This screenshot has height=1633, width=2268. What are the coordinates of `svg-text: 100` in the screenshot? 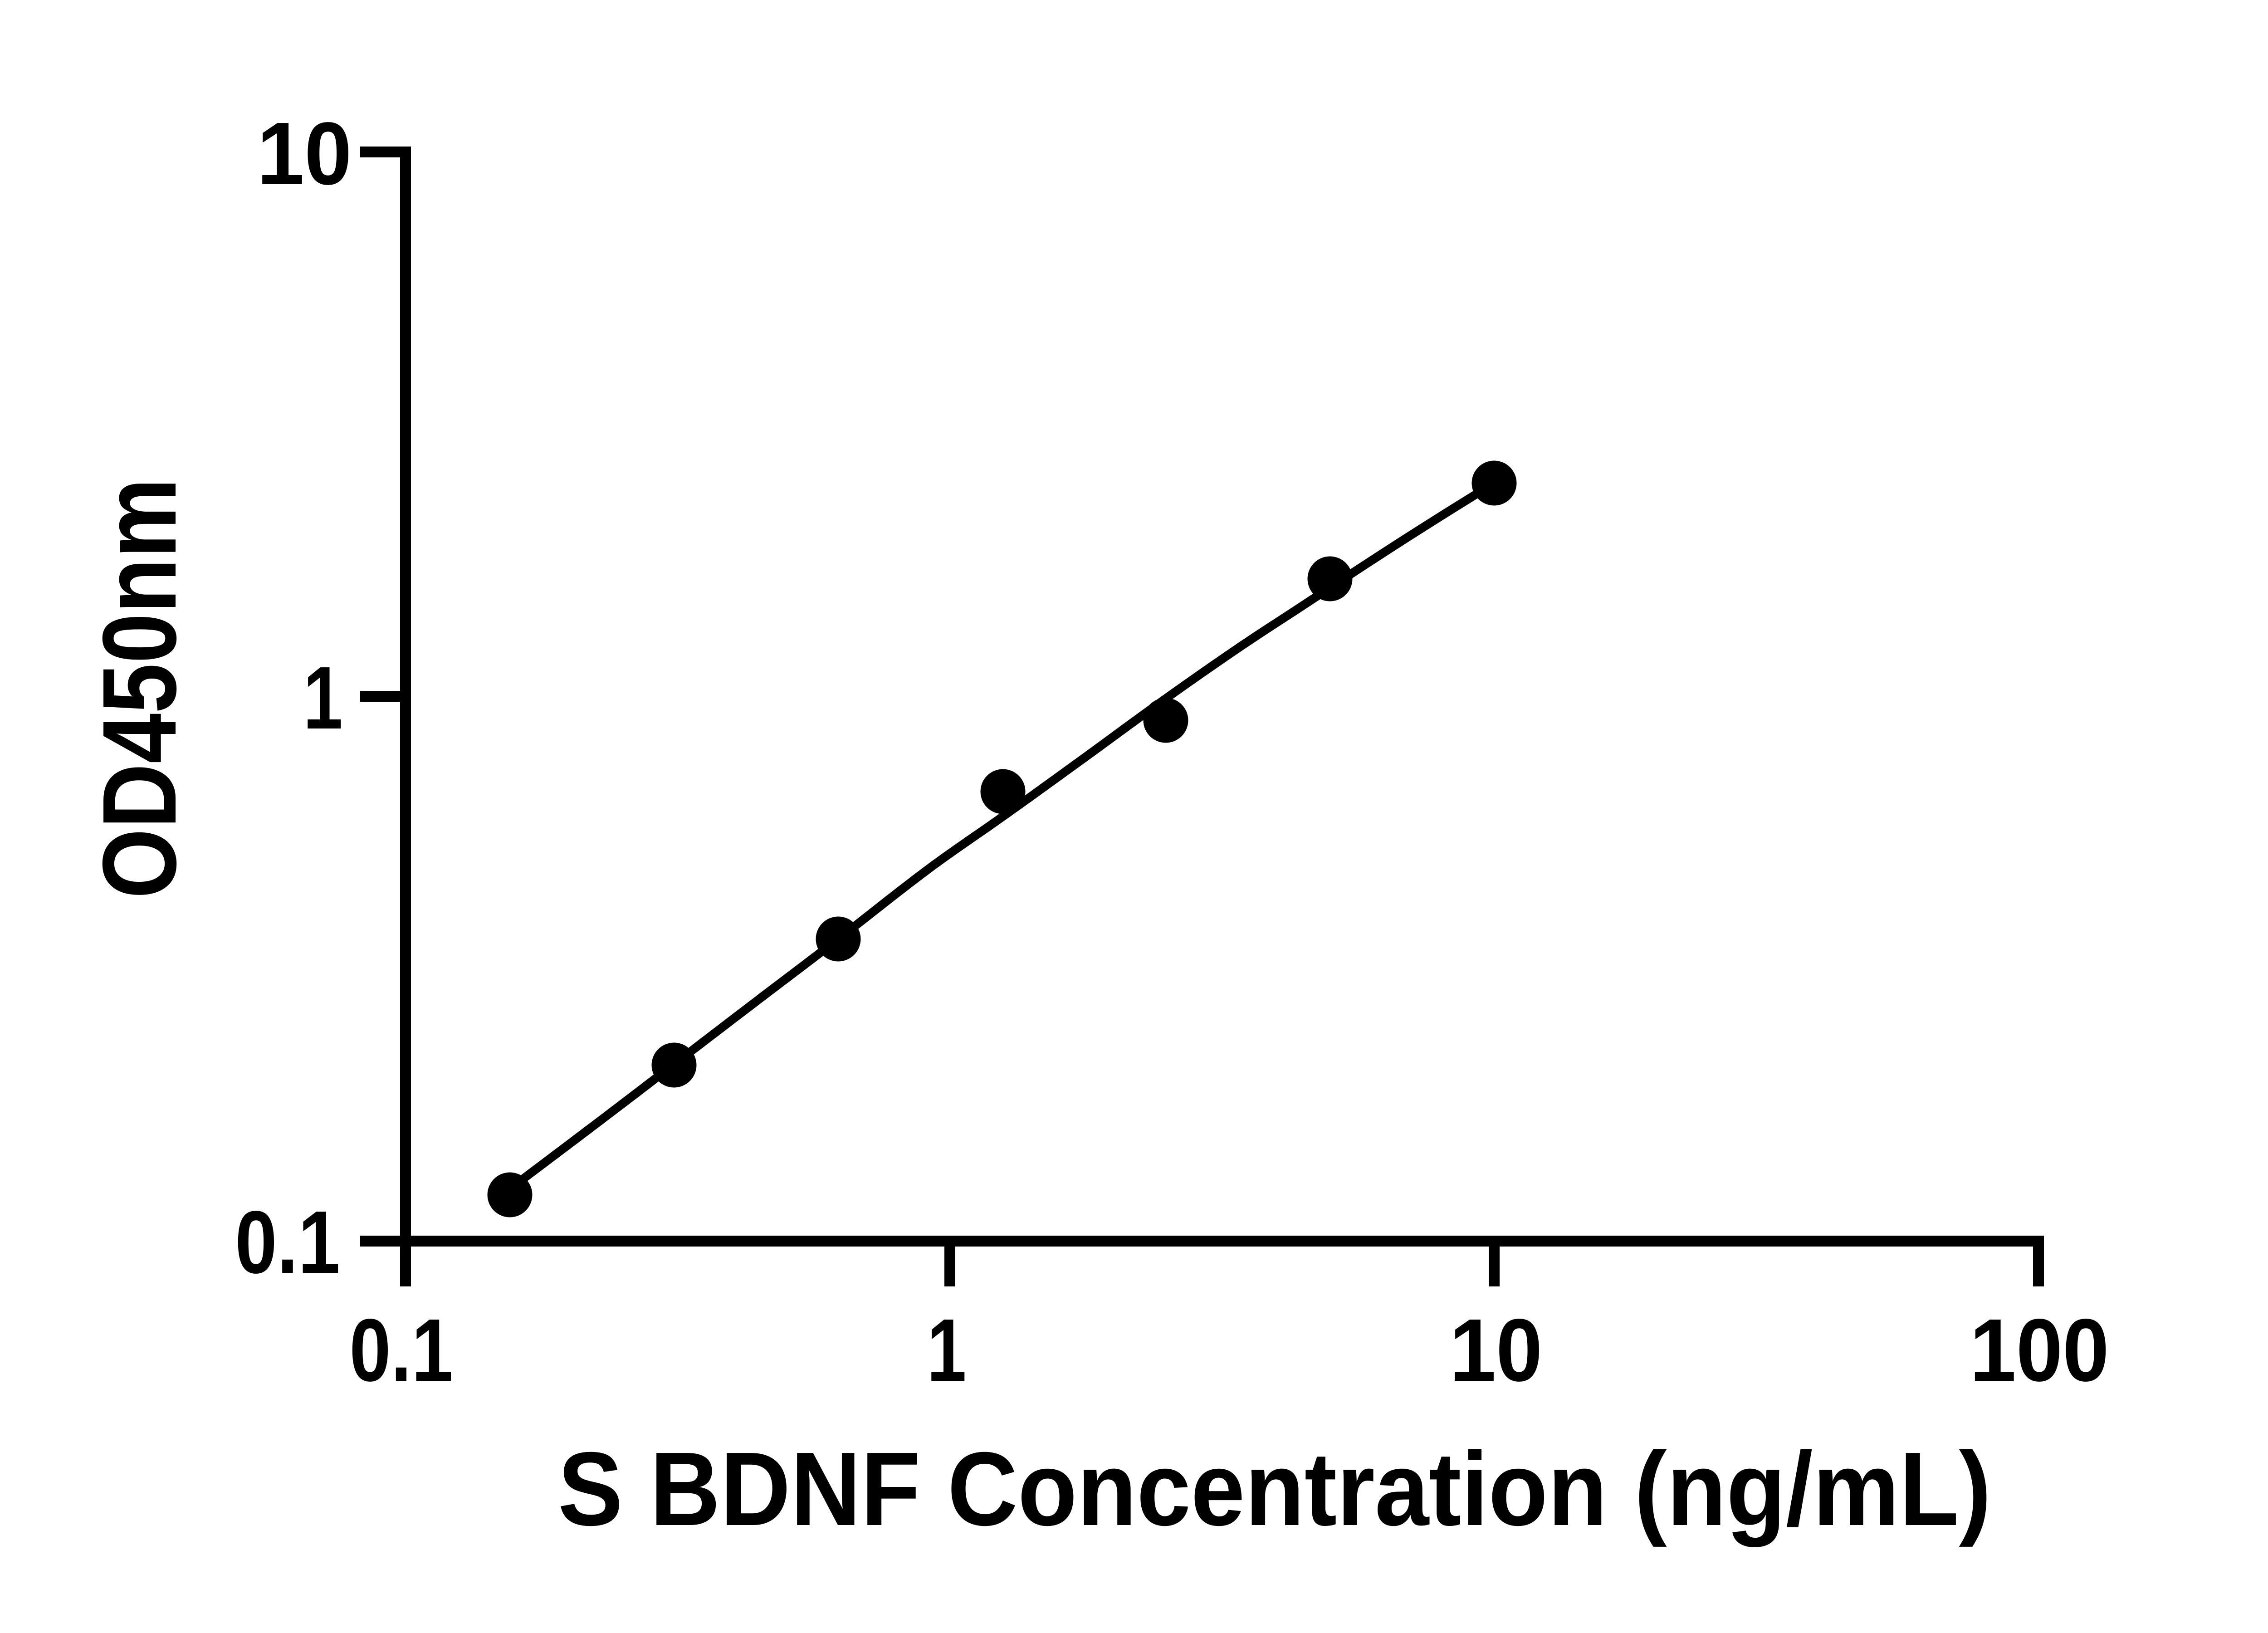 It's located at (2040, 1350).